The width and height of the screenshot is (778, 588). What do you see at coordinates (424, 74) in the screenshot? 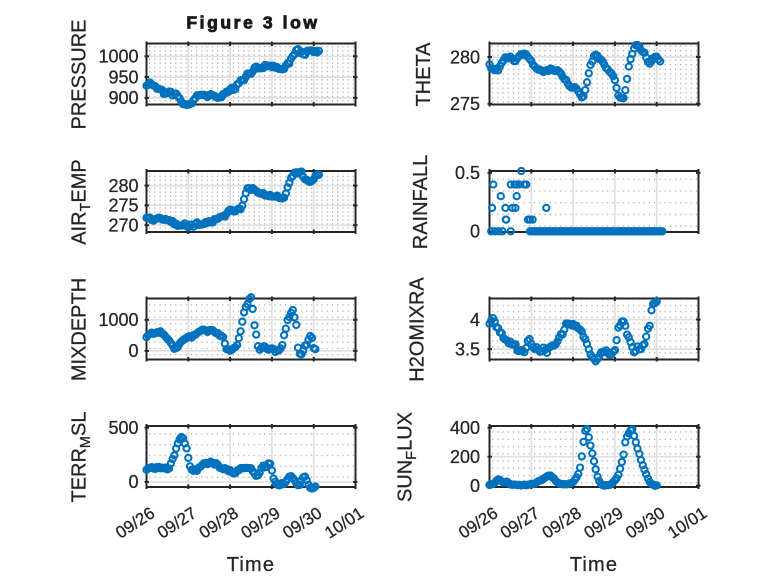
I see `svg-text: THETA` at bounding box center [424, 74].